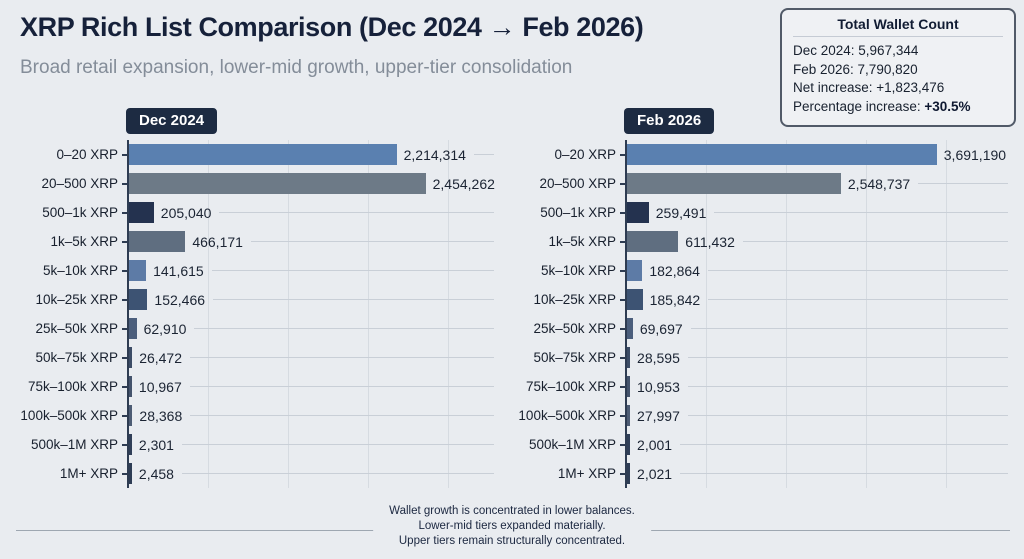  I want to click on category-label: 75k–100k XRP, so click(570, 386).